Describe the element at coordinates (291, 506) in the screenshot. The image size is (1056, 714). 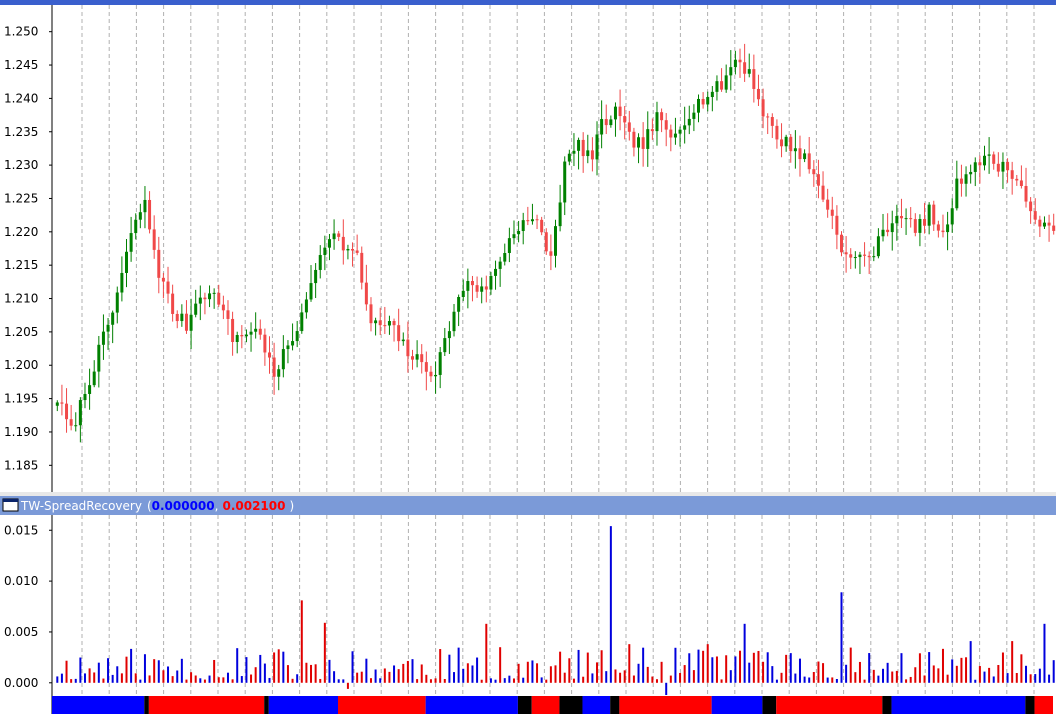
I see `indicator-close-paren: )` at that location.